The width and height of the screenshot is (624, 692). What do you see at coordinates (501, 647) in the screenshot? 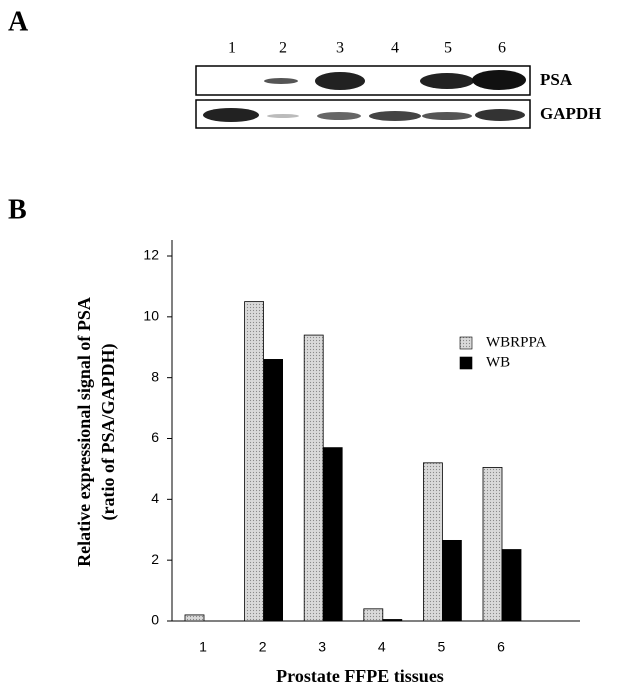
I see `x-tick-label: 6` at bounding box center [501, 647].